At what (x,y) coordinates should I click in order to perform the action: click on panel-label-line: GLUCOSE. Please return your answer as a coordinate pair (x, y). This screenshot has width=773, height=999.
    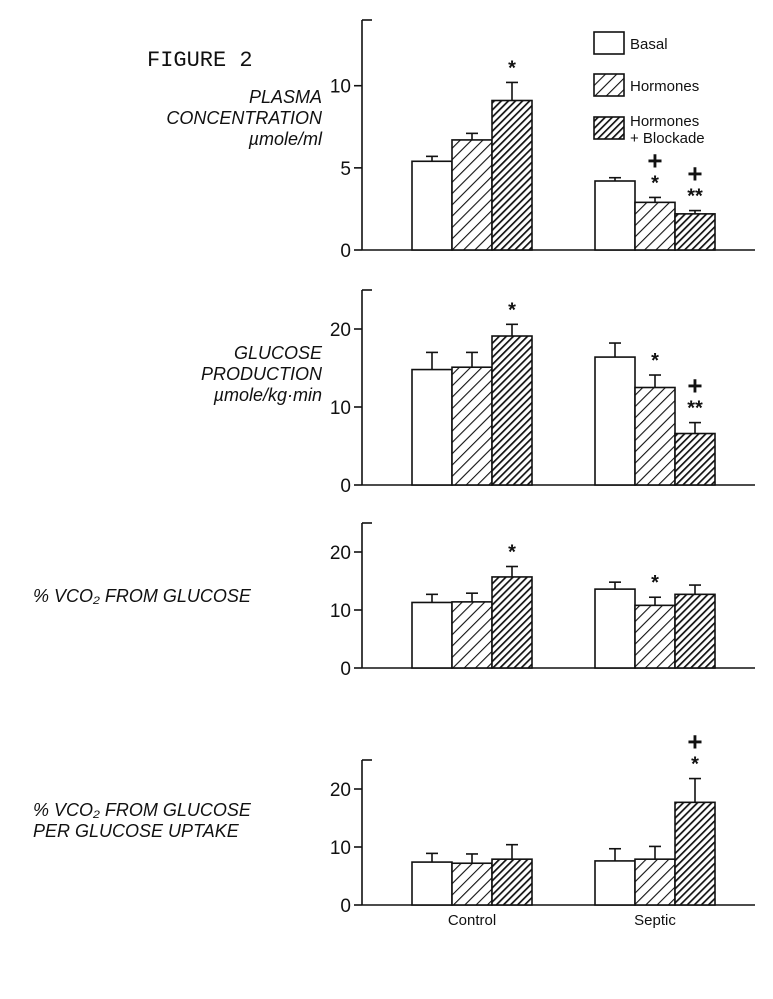
    Looking at the image, I should click on (277, 353).